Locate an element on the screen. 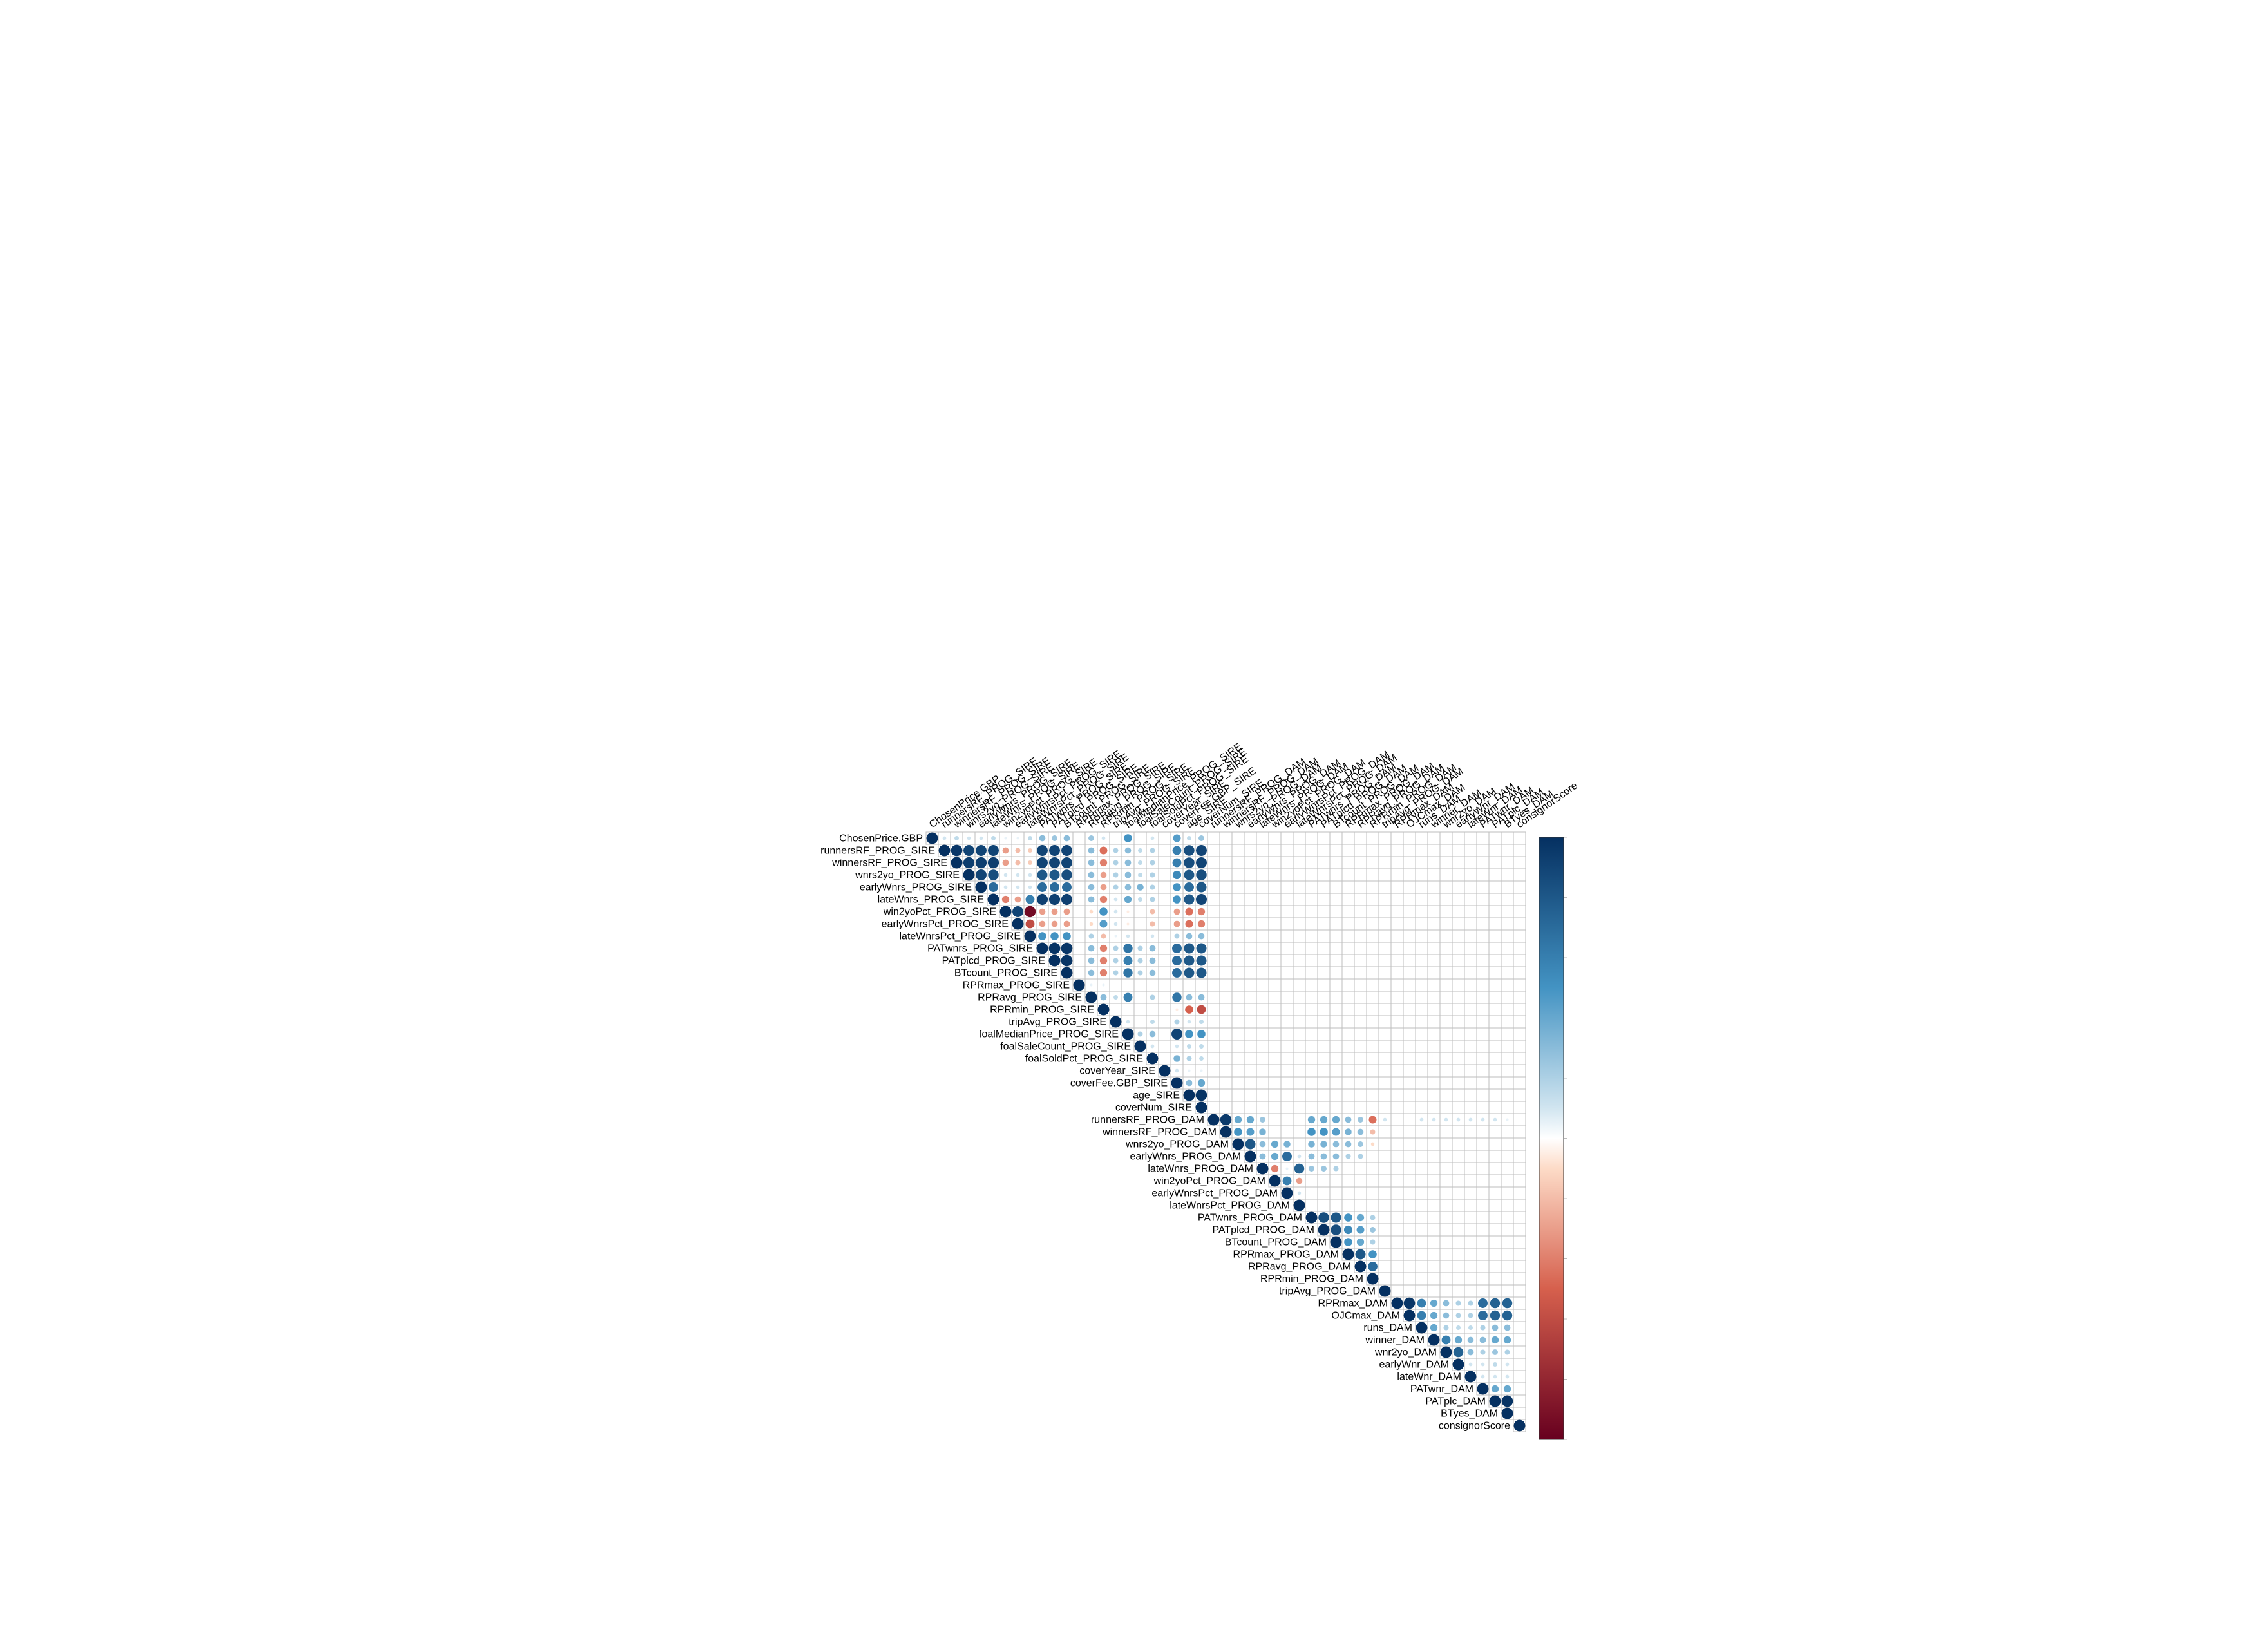  row-label: wnrs2yo_PROG_SIRE is located at coordinates (908, 875).